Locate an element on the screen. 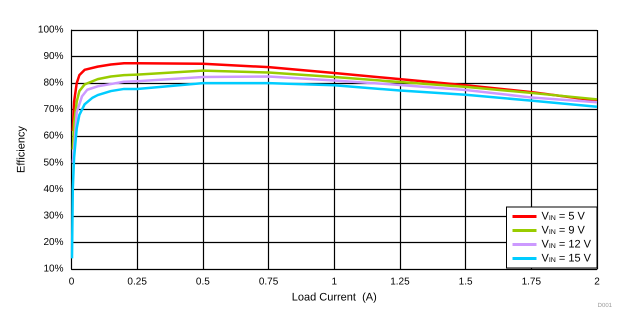 This screenshot has height=329, width=632. y-tick-label: 10% is located at coordinates (53, 269).